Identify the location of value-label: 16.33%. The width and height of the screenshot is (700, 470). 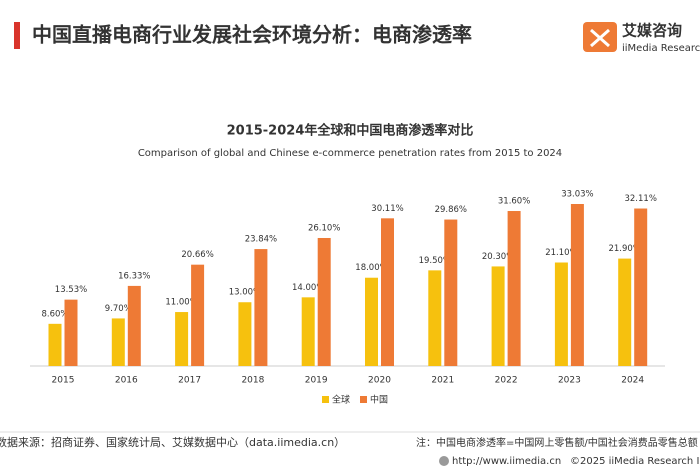
(134, 276).